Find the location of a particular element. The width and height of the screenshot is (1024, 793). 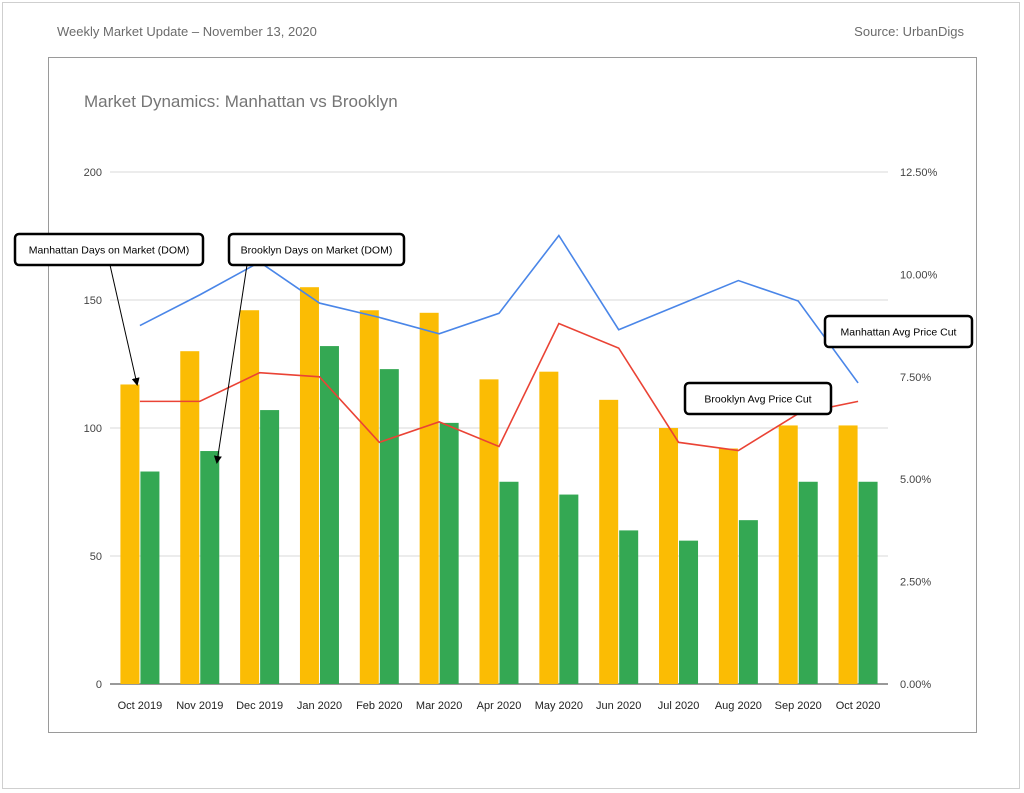

x-tick-label: Nov 2019 is located at coordinates (199, 706).